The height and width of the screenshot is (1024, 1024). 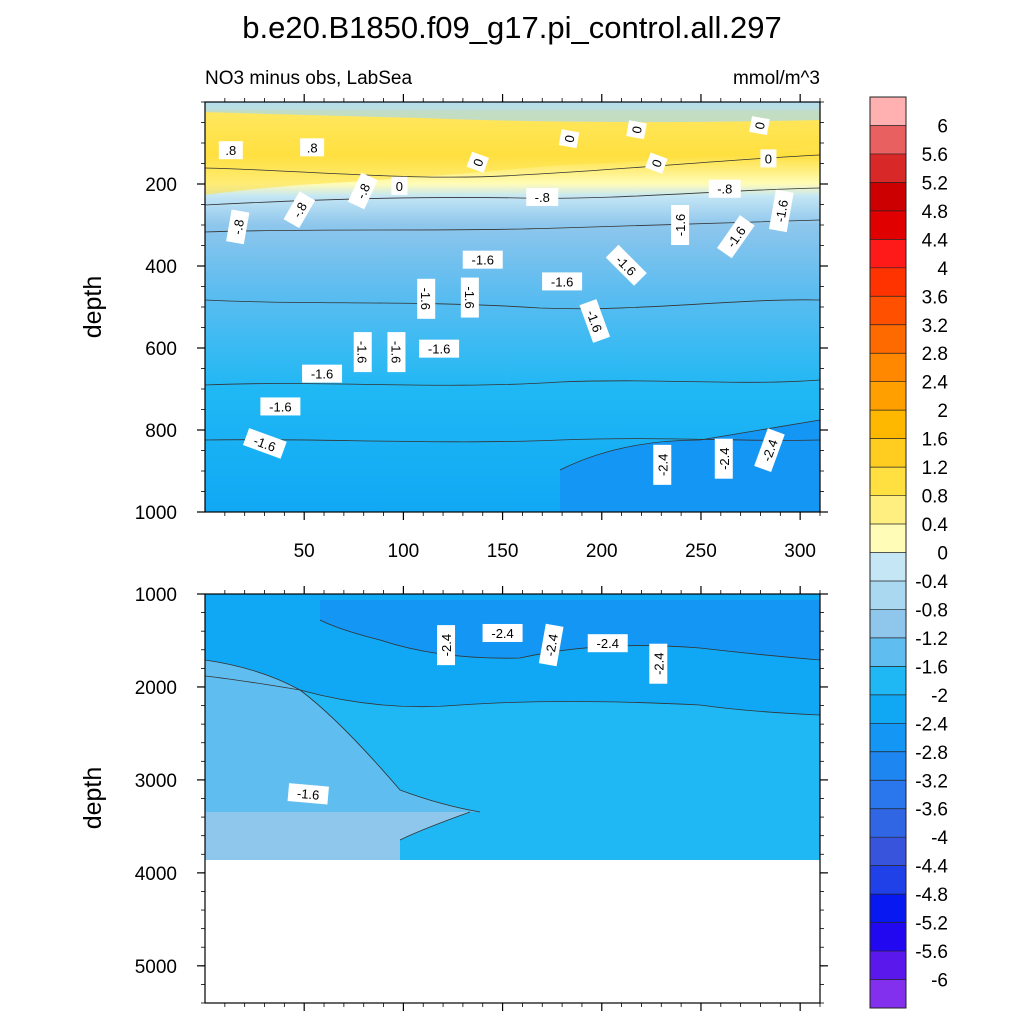 What do you see at coordinates (512, 382) in the screenshot?
I see `upper-contour` at bounding box center [512, 382].